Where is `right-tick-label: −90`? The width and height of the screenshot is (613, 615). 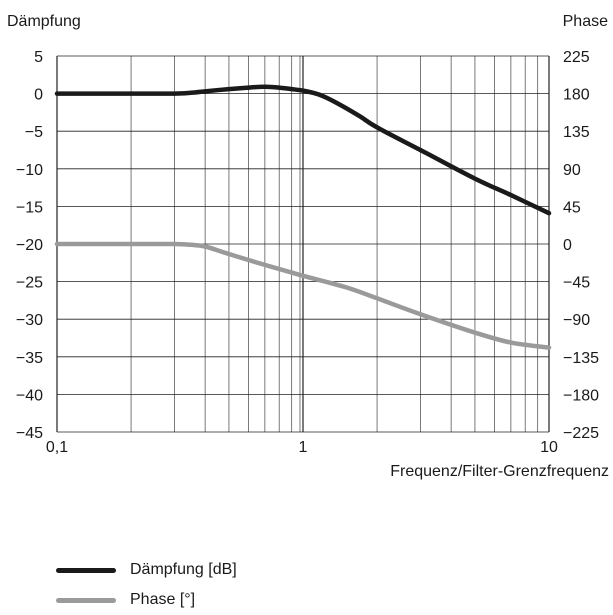 right-tick-label: −90 is located at coordinates (576, 320).